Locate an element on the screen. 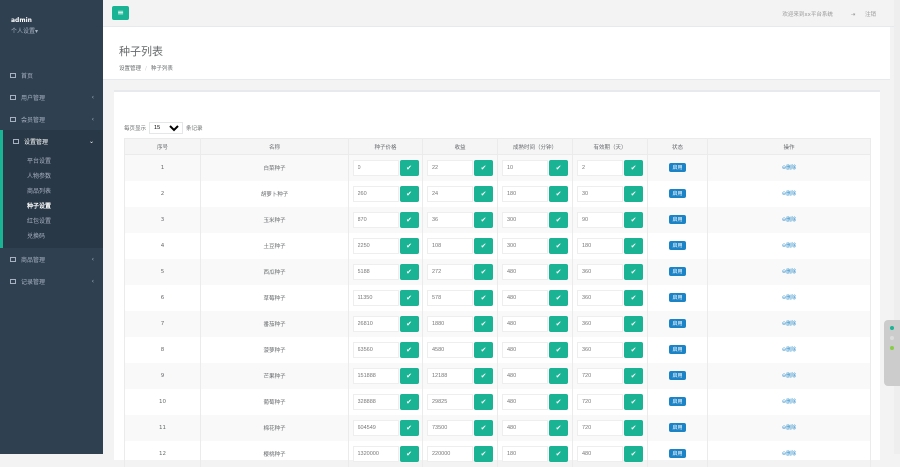  page-size-select: 15 is located at coordinates (166, 128).